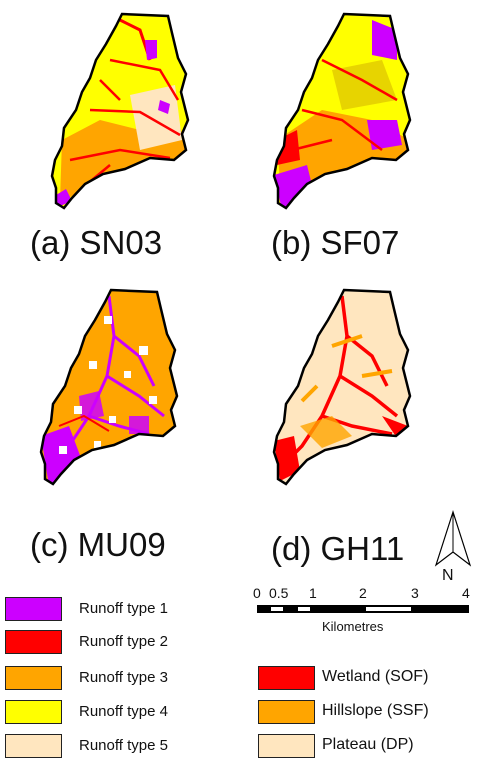  I want to click on catchment-map-mu09, so click(109, 387).